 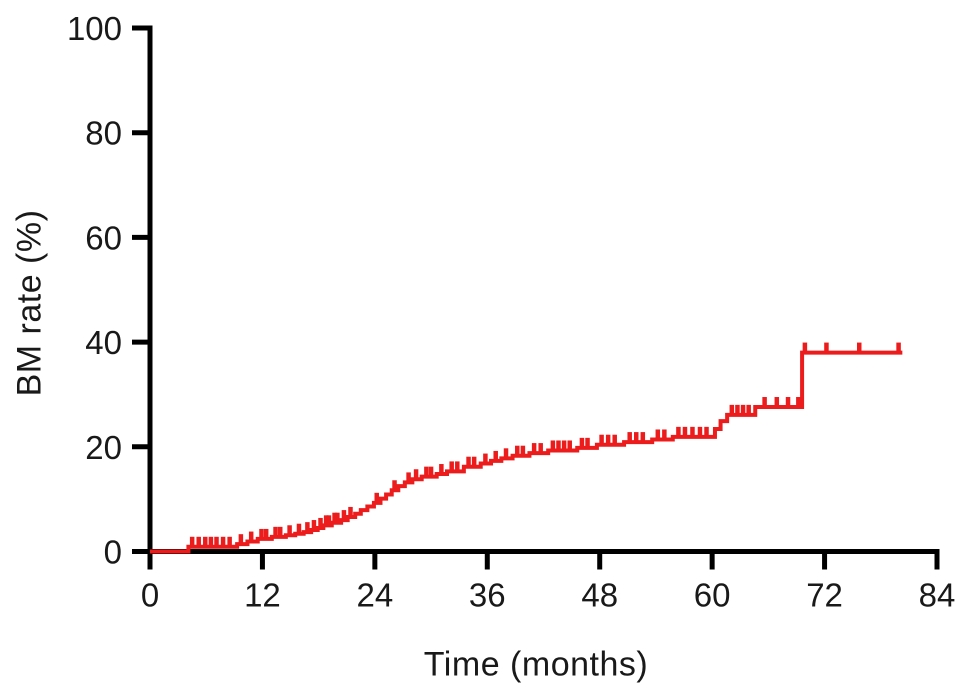 What do you see at coordinates (374, 595) in the screenshot?
I see `x-tick-label: 24` at bounding box center [374, 595].